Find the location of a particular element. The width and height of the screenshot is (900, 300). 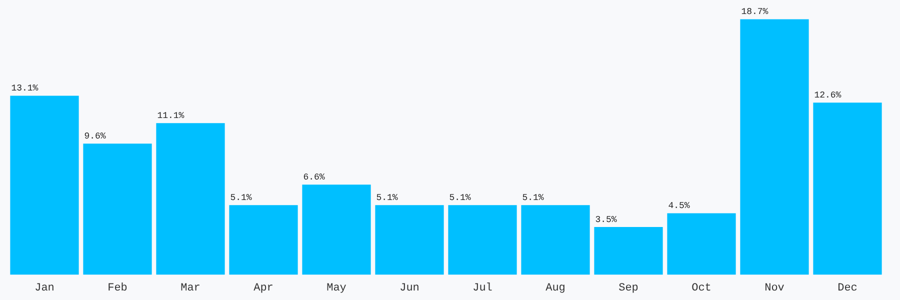

x-tick-label: May is located at coordinates (336, 288).